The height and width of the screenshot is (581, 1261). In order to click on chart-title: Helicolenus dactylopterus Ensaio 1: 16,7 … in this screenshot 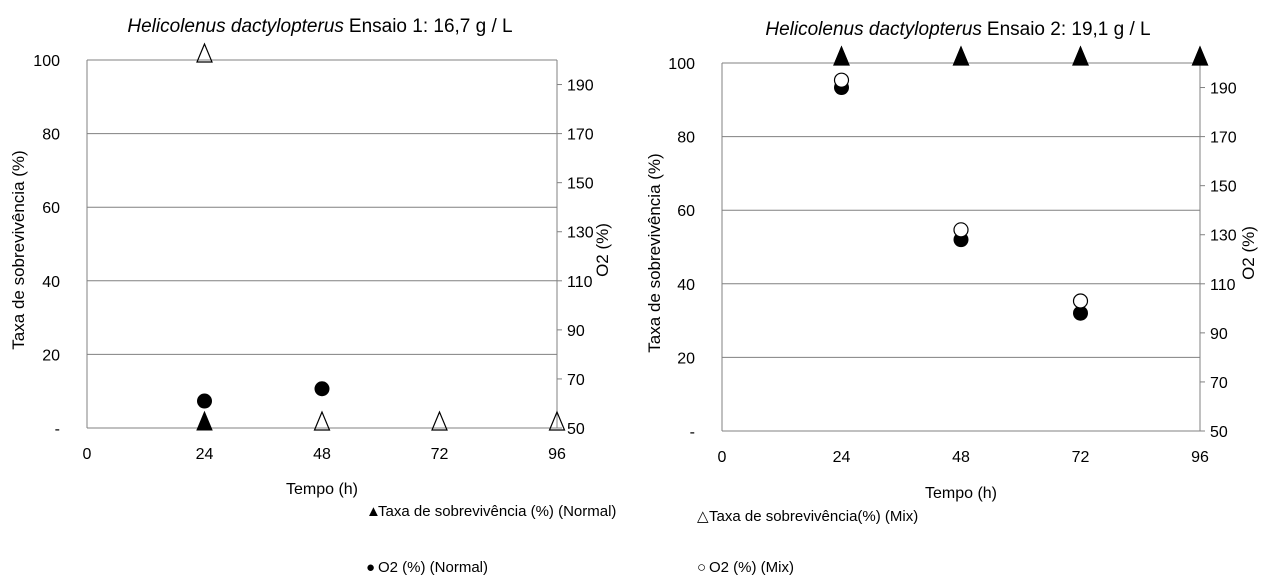, I will do `click(319, 26)`.